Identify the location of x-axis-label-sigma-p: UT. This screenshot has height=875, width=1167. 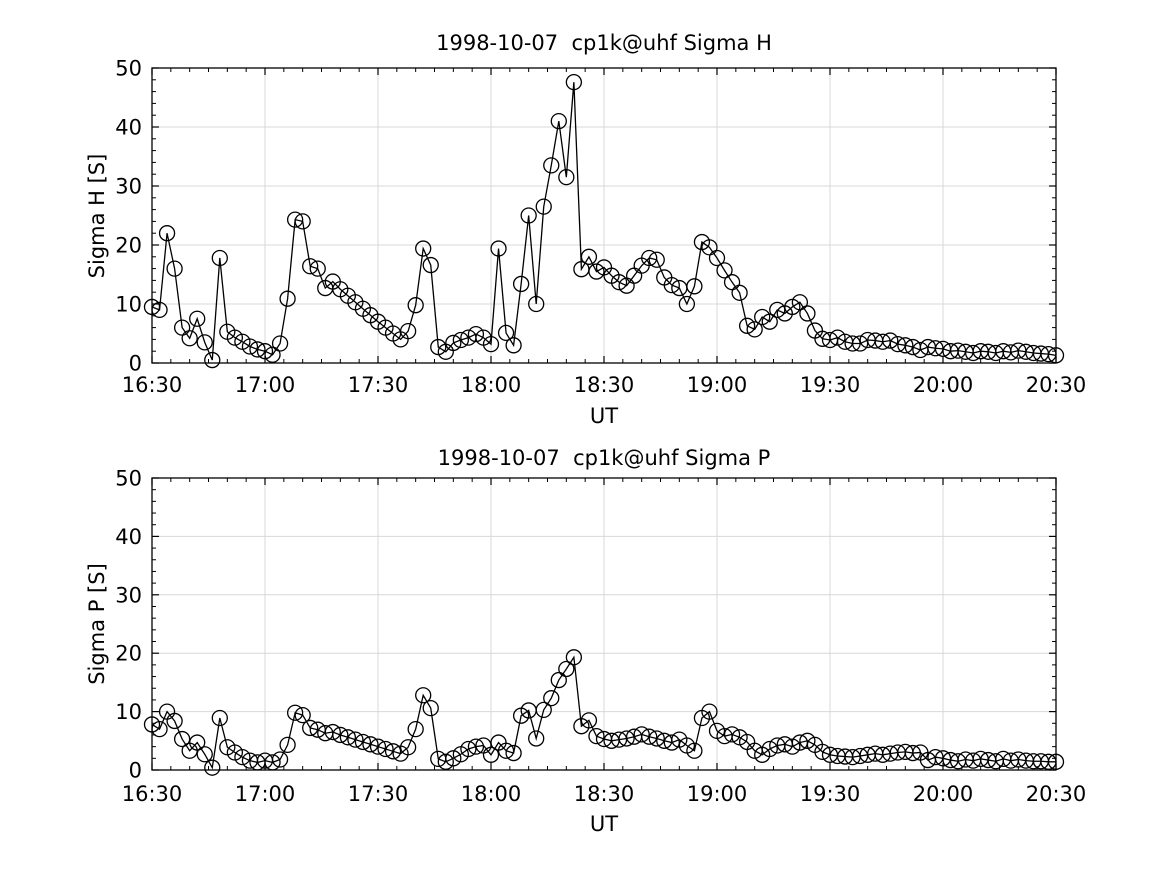
(604, 824).